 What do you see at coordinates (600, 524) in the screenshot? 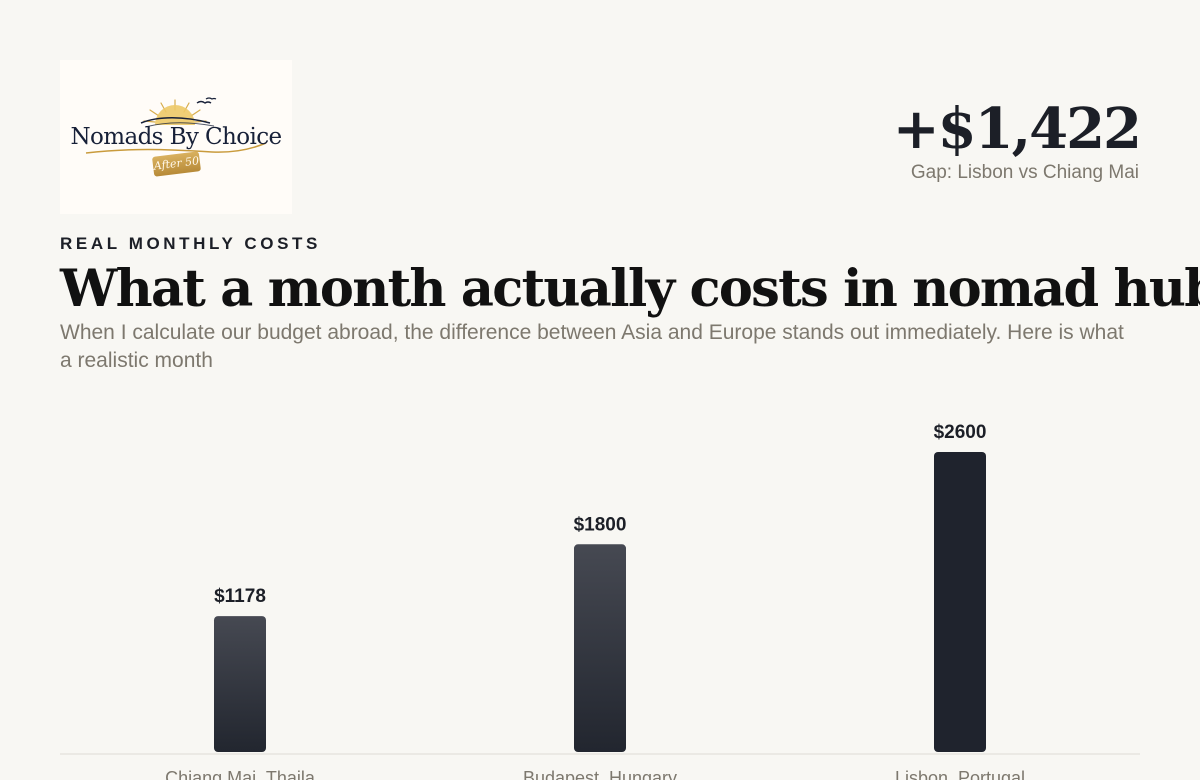
I see `bar-value-label: $1800` at bounding box center [600, 524].